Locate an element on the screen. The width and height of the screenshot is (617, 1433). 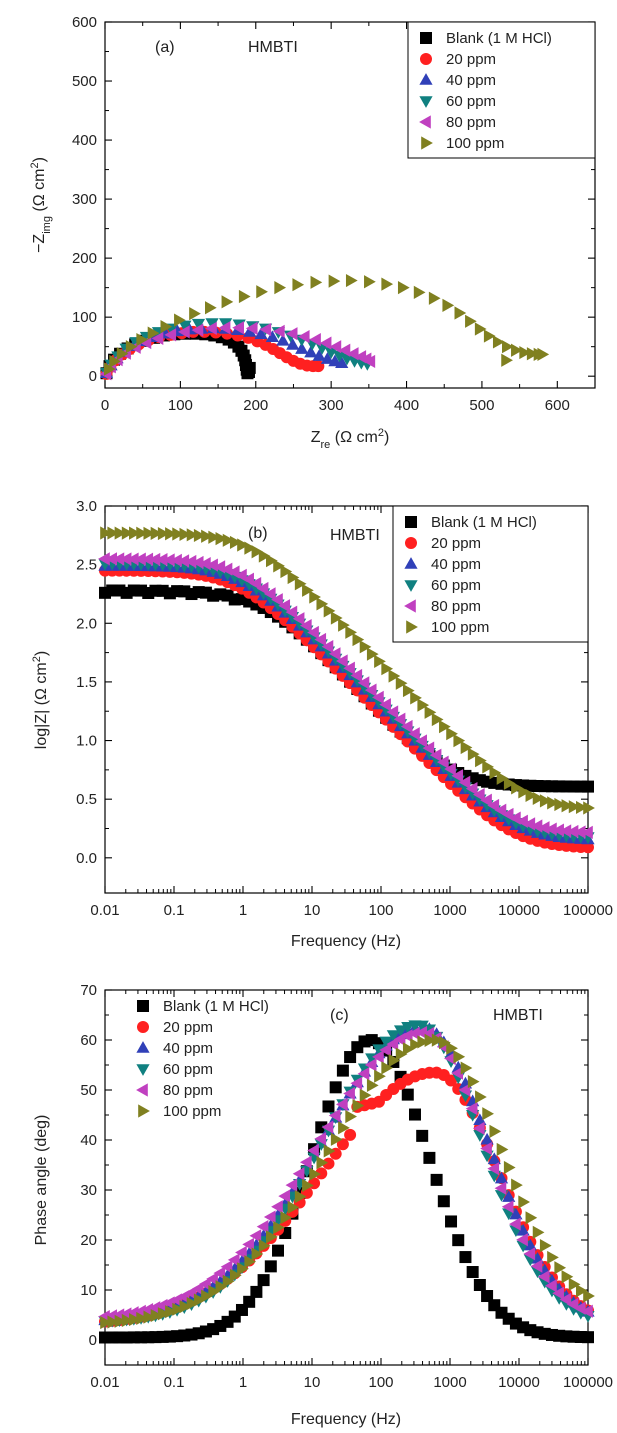
bode-magnitude-x-tick-label: 0.01 is located at coordinates (104, 910).